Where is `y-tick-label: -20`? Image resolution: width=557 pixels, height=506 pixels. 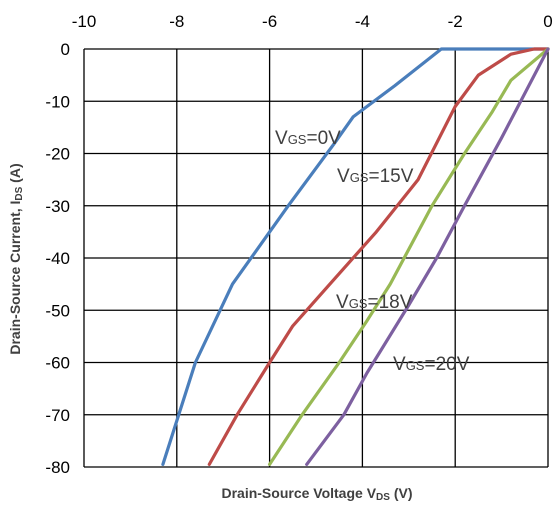 y-tick-label: -20 is located at coordinates (57, 154).